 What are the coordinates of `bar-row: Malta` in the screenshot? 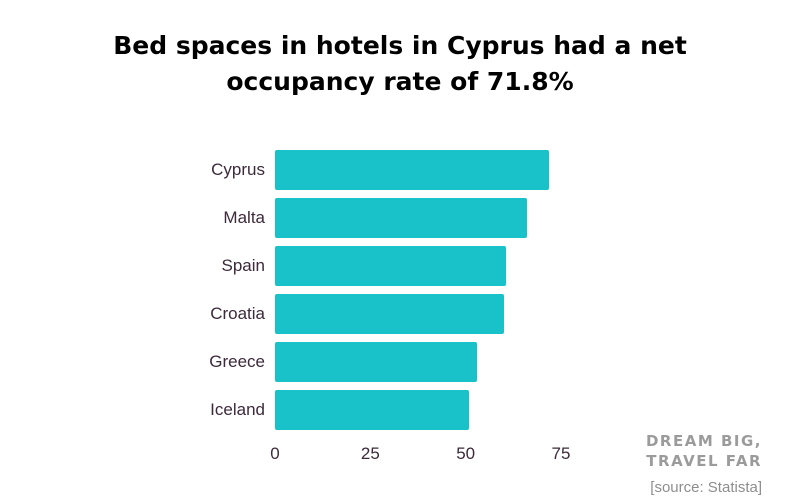 It's located at (400, 218).